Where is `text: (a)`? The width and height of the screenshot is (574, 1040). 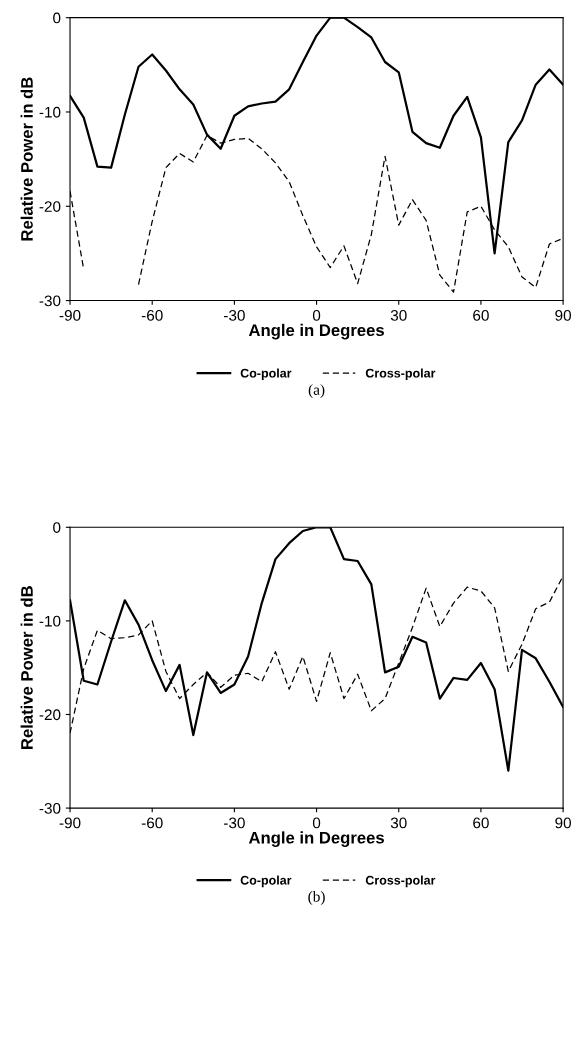 text: (a) is located at coordinates (316, 391).